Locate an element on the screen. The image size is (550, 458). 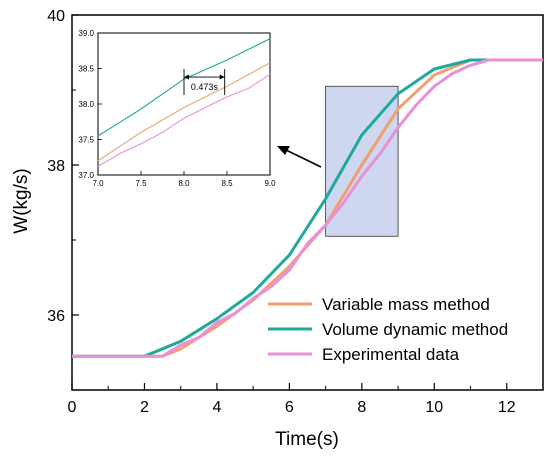
legend-label-1: Variable mass method is located at coordinates (406, 304).